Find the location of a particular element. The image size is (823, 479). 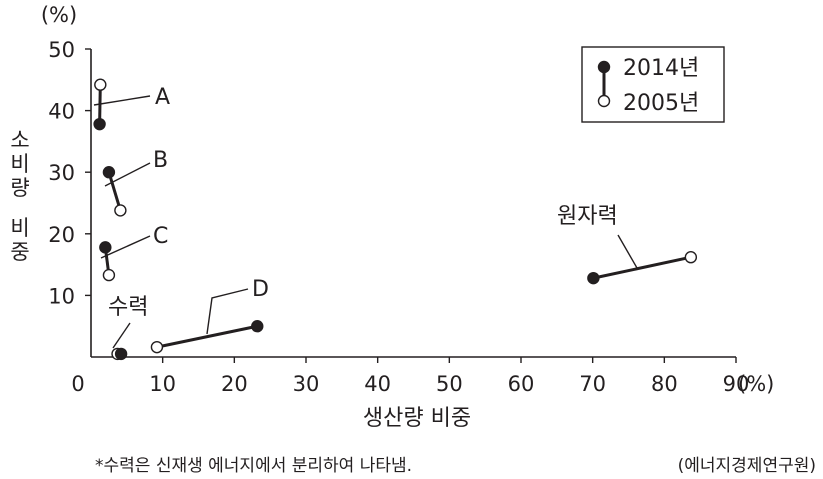

x-ticks: 0 10 20 30 40 50 60 70 80 90 is located at coordinates (410, 376).